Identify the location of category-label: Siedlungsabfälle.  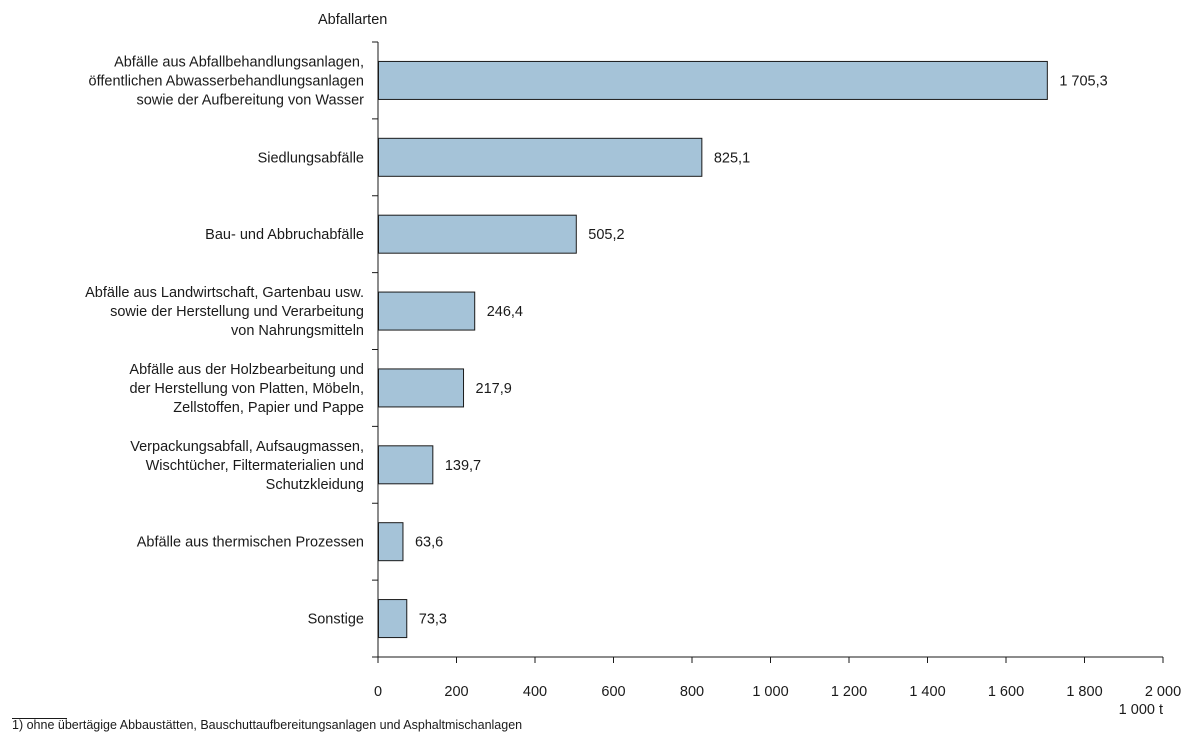
(311, 158).